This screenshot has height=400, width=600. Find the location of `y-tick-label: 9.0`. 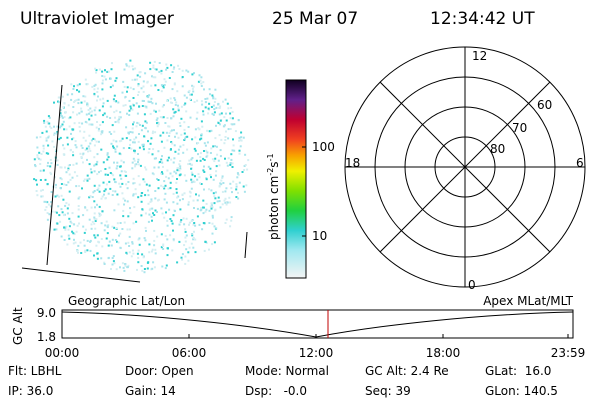

y-tick-label: 9.0 is located at coordinates (46, 313).